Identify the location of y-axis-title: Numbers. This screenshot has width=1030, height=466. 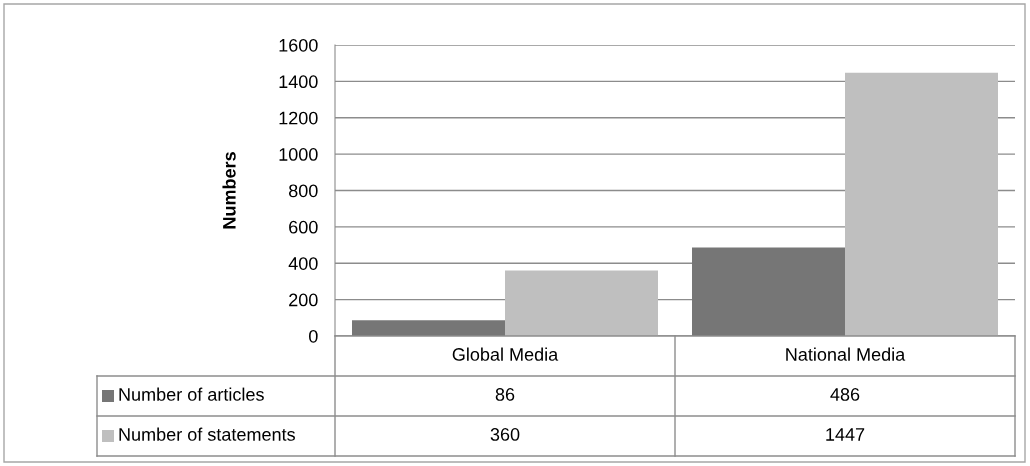
(229, 190).